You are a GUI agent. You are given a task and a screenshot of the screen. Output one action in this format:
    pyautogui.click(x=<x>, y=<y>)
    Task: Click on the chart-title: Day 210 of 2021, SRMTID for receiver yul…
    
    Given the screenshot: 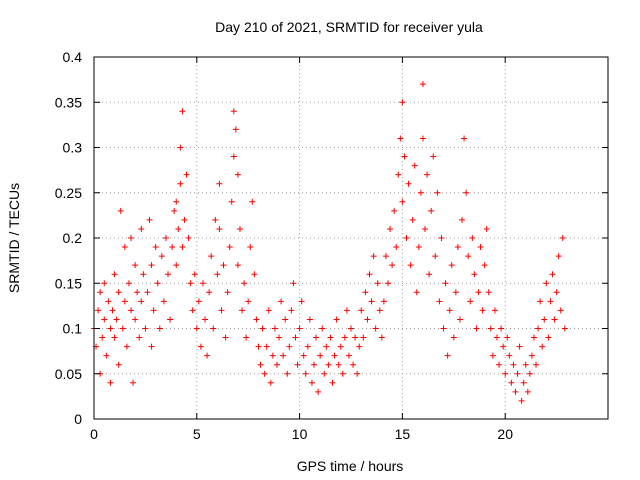 What is the action you would take?
    pyautogui.click(x=349, y=27)
    